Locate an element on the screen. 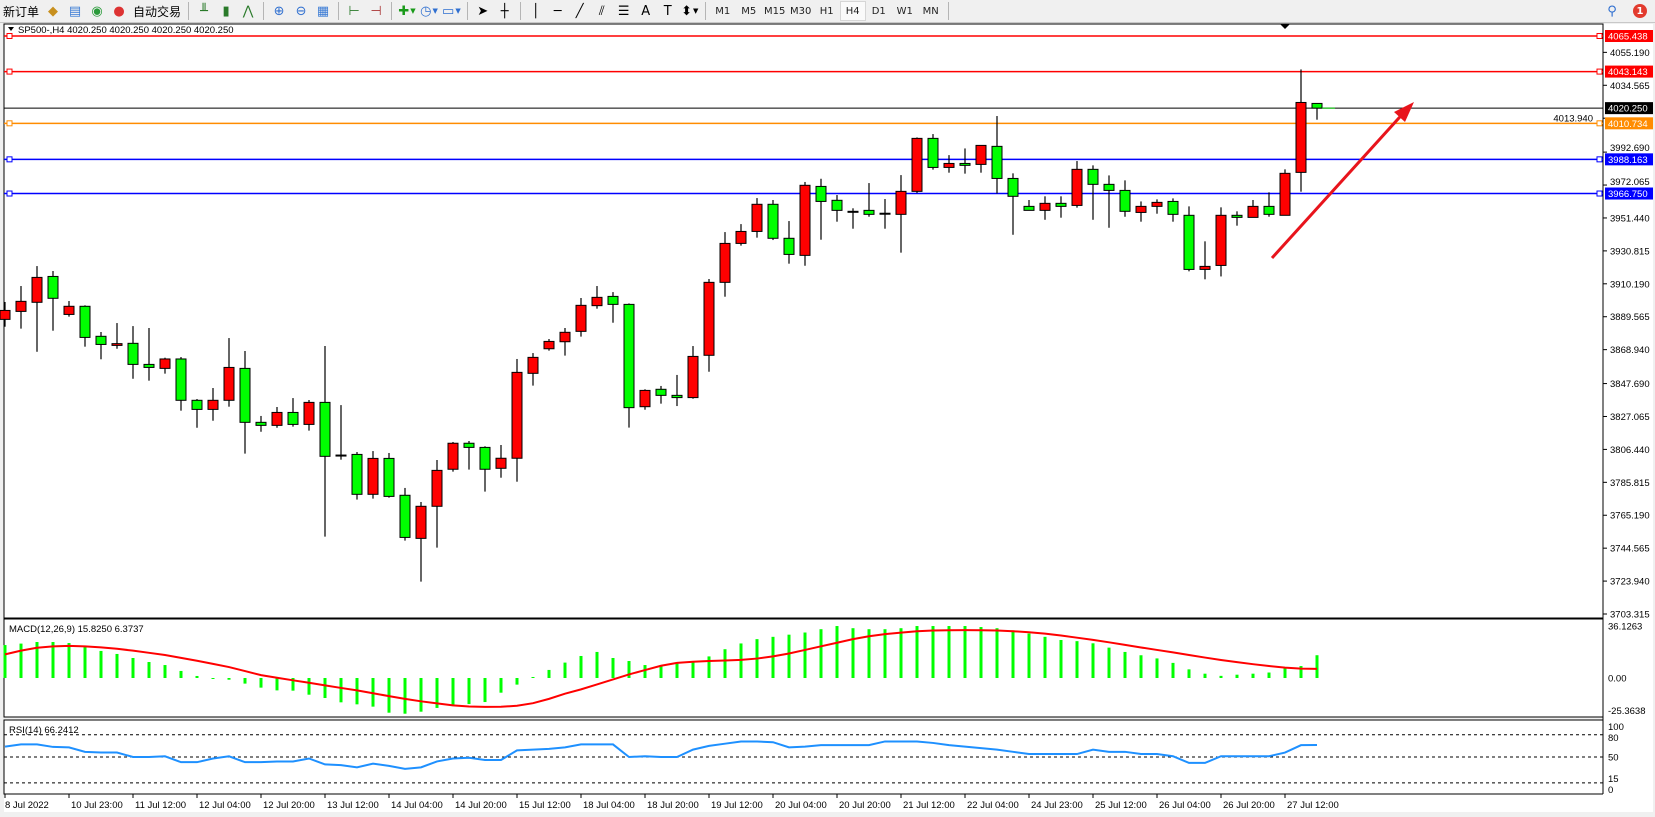 The width and height of the screenshot is (1655, 817). line-chart-icon: ⋀ is located at coordinates (248, 11).